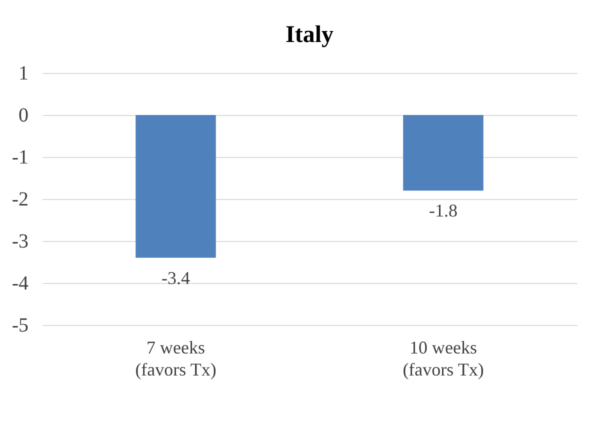 This screenshot has width=597, height=428. I want to click on chart-title: Italy, so click(310, 35).